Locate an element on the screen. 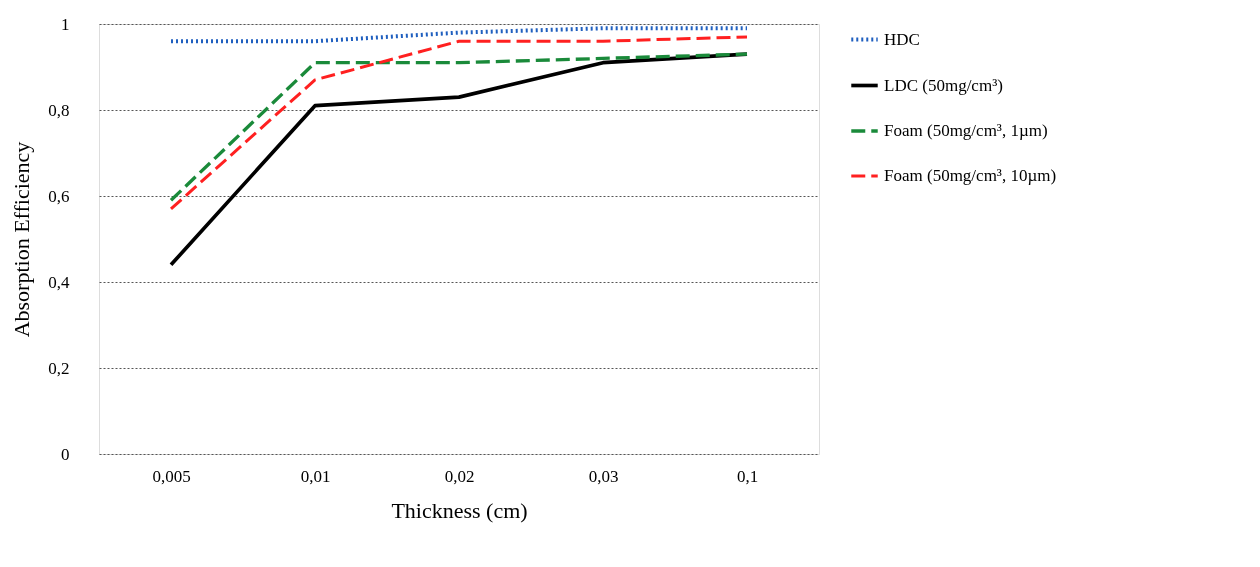 The image size is (1260, 567). y-tick-label: 0,8 is located at coordinates (59, 110).